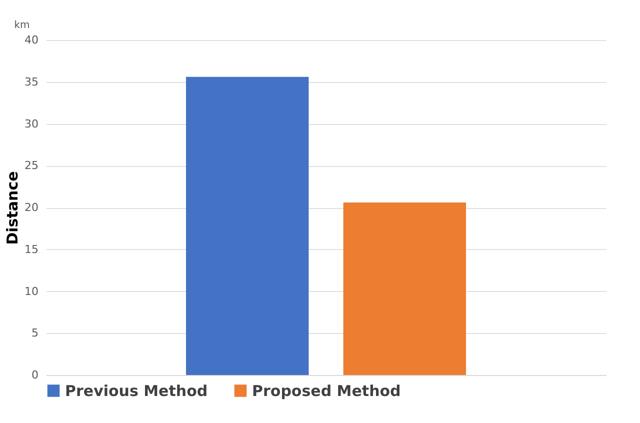 The image size is (640, 423). Describe the element at coordinates (31, 123) in the screenshot. I see `y-tick-label: 30` at that location.